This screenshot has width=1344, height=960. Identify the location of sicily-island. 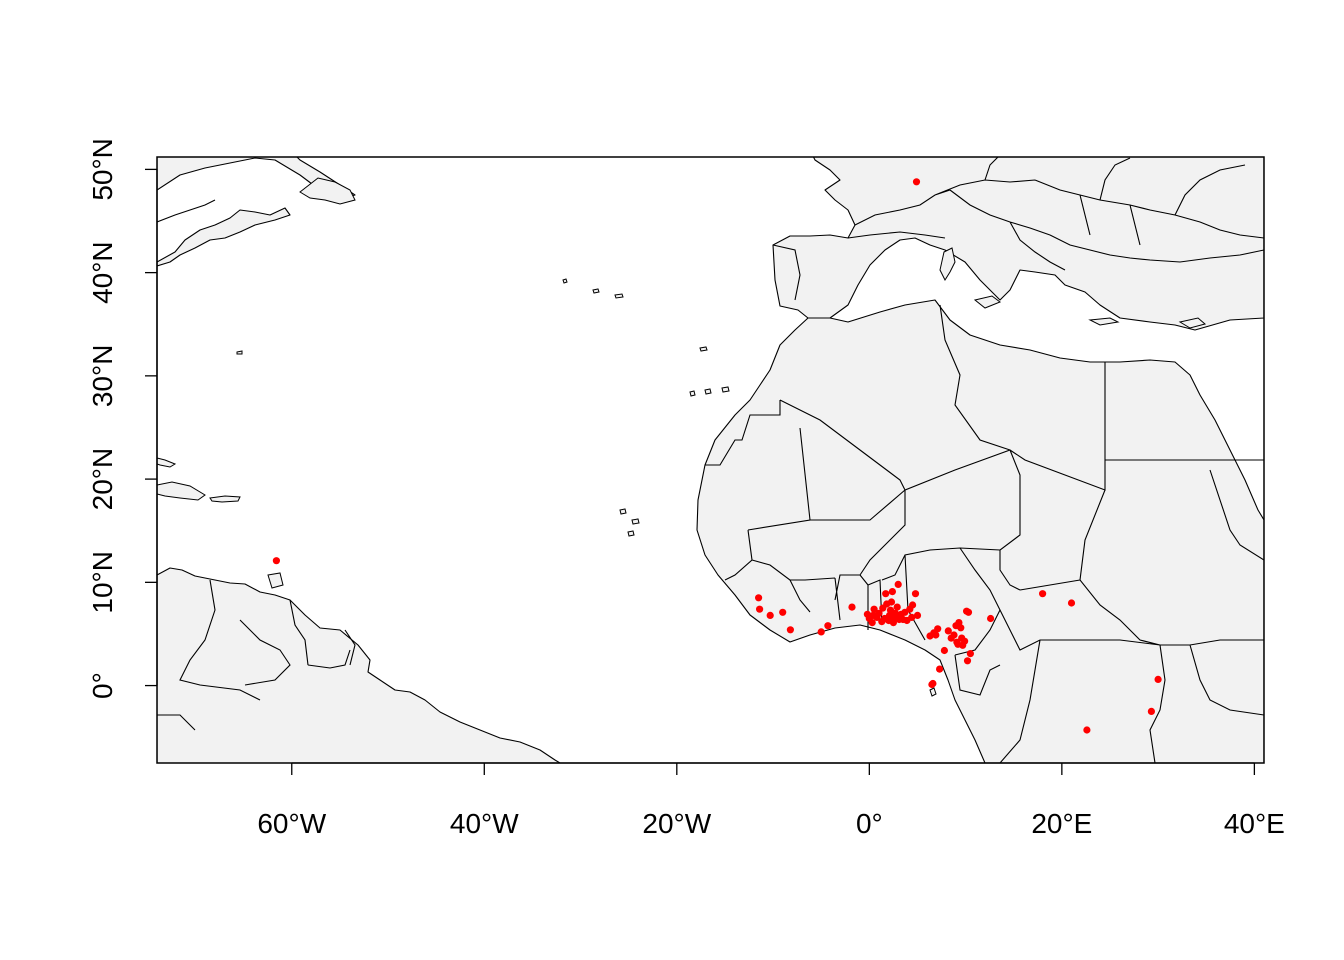
(987, 302).